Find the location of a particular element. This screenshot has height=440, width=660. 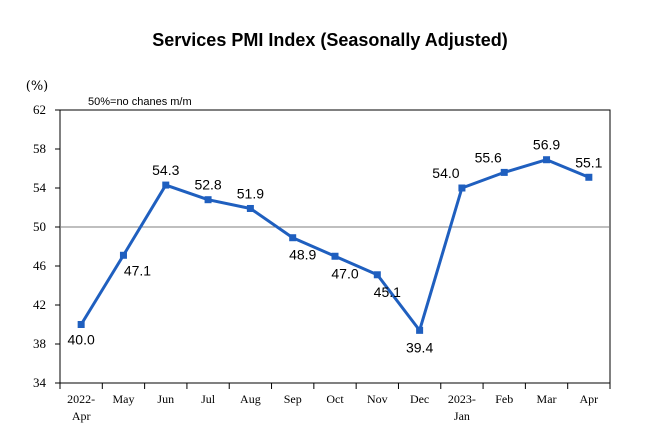

x-tick-label: May is located at coordinates (123, 399).